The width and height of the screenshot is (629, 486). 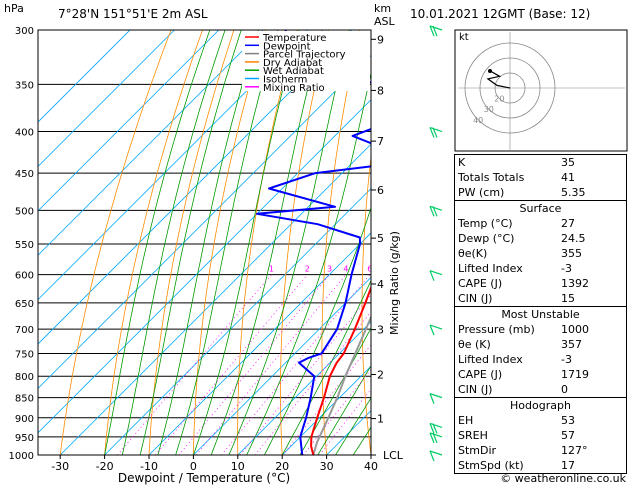 What do you see at coordinates (282, 466) in the screenshot?
I see `x-tick-label: 20` at bounding box center [282, 466].